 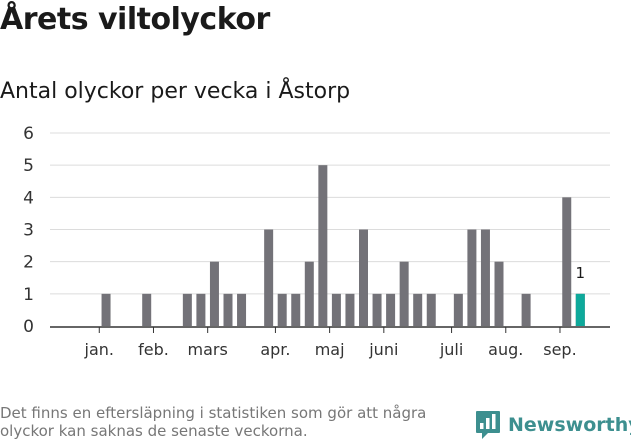 What do you see at coordinates (28, 134) in the screenshot?
I see `y-tick-label: 6` at bounding box center [28, 134].